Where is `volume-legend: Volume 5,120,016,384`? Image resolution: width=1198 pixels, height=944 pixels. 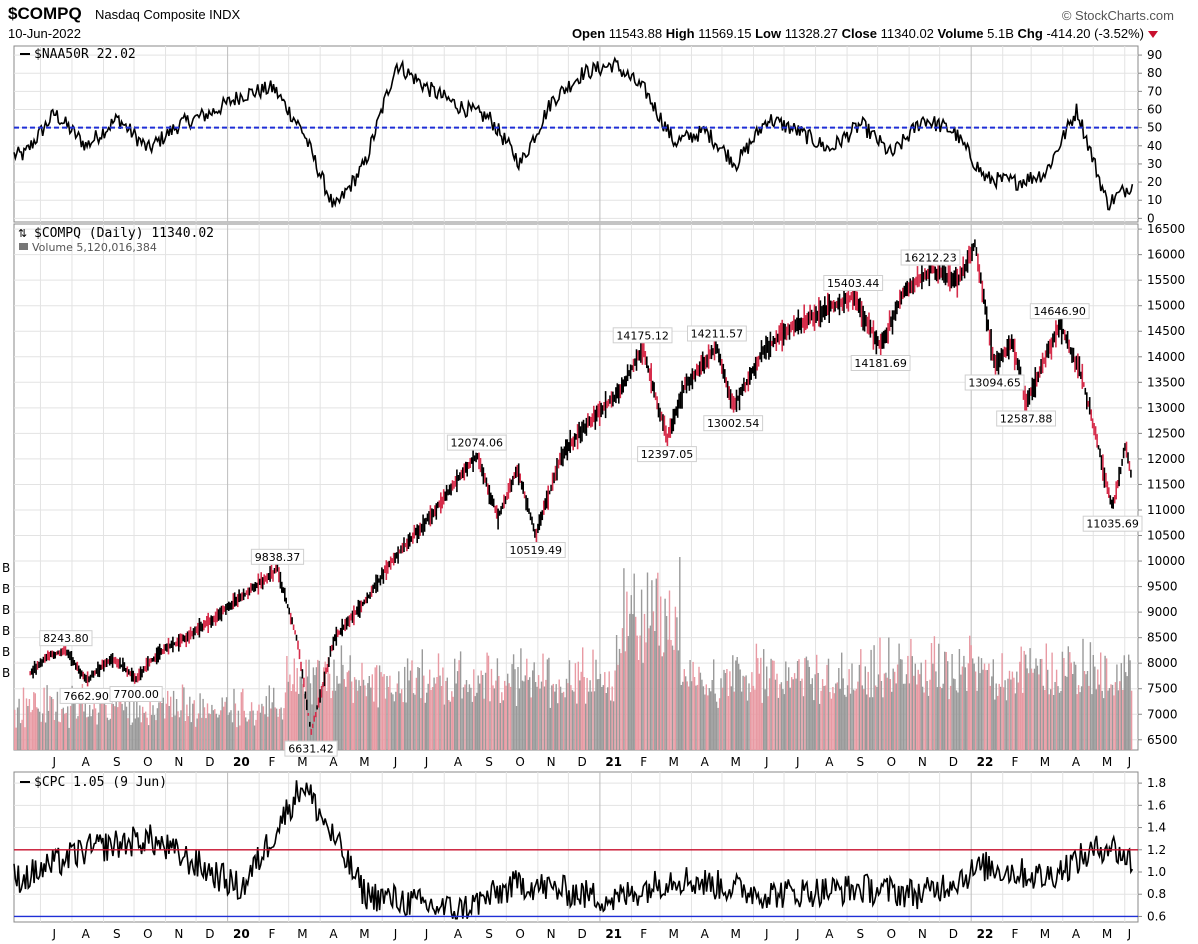 volume-legend: Volume 5,120,016,384 is located at coordinates (94, 247).